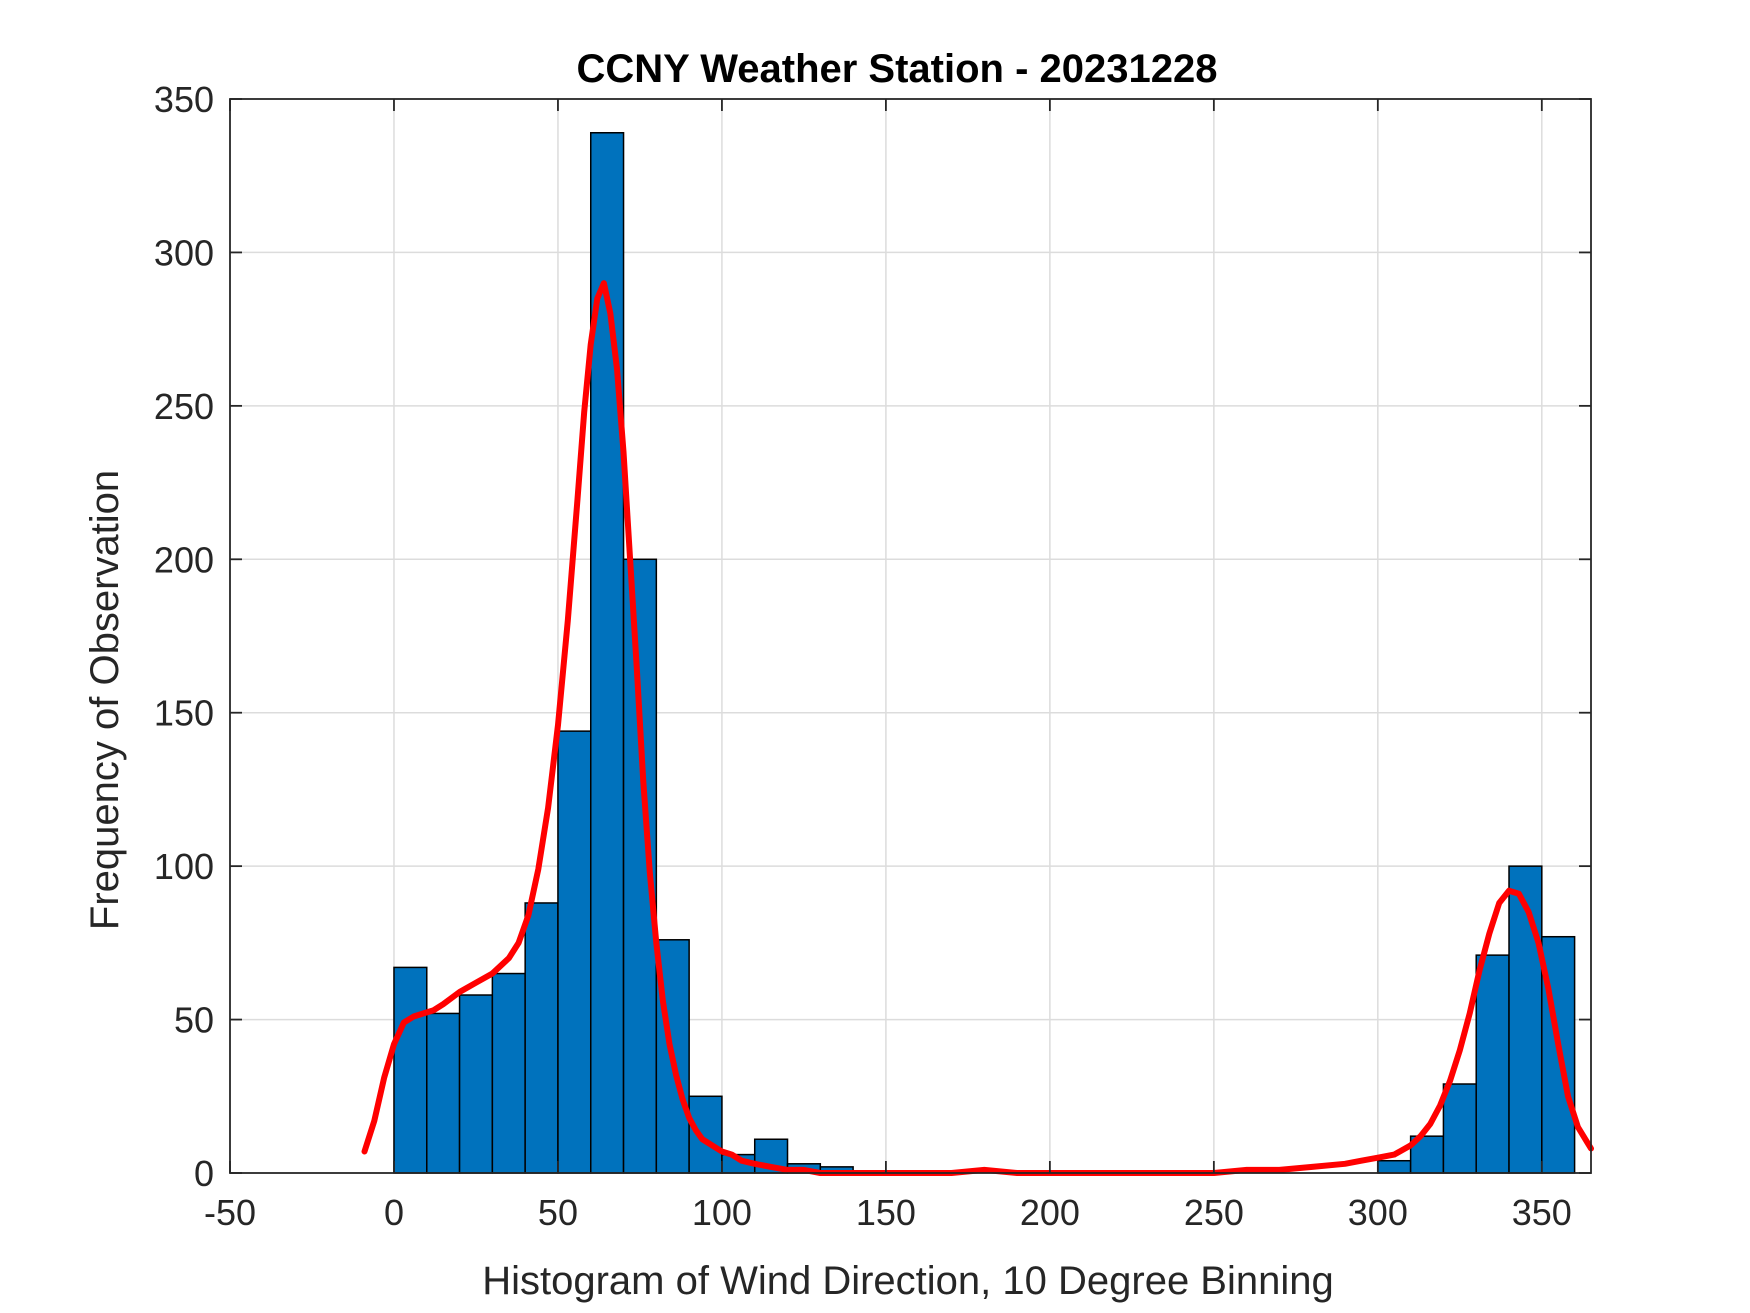  I want to click on x-tick-label: 300, so click(1378, 1212).